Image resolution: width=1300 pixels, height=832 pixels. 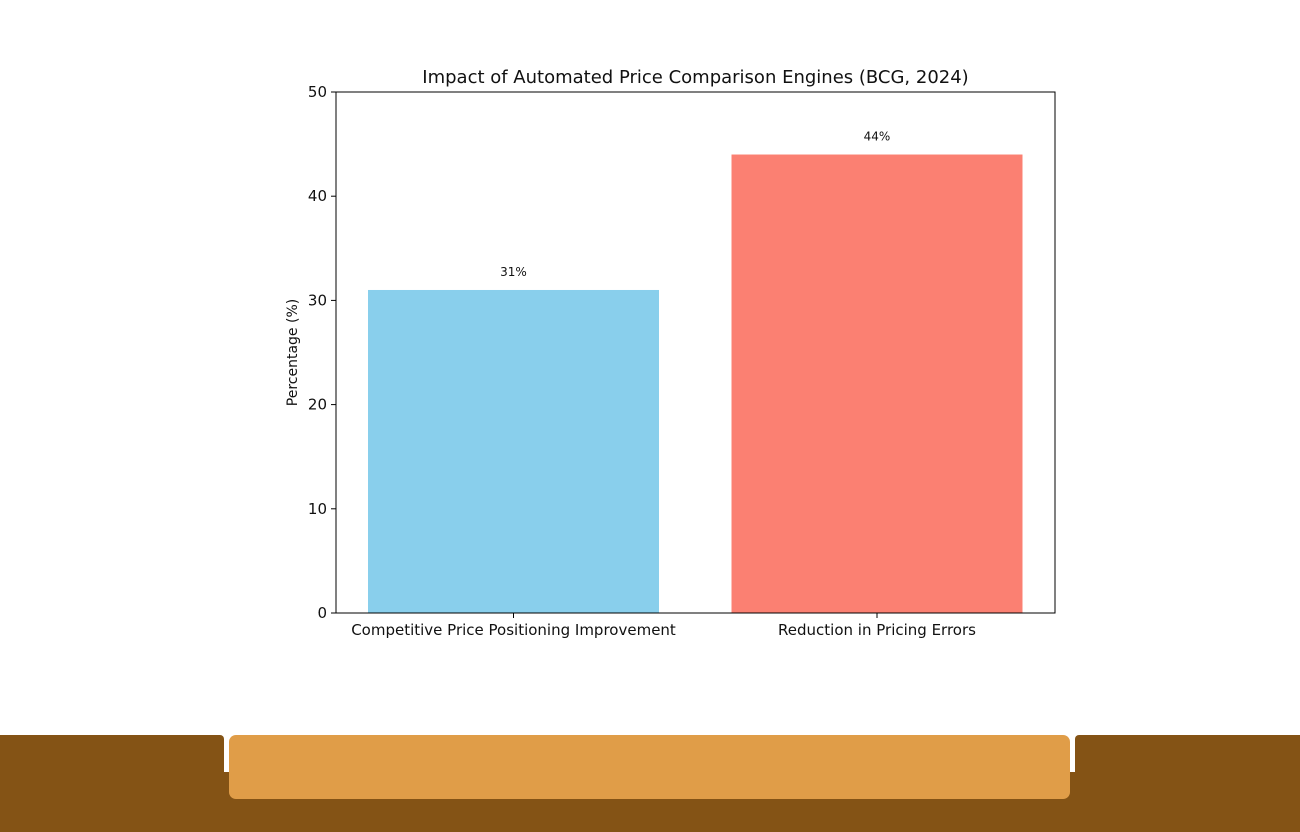 I want to click on y-tick-label: 10, so click(x=317, y=509).